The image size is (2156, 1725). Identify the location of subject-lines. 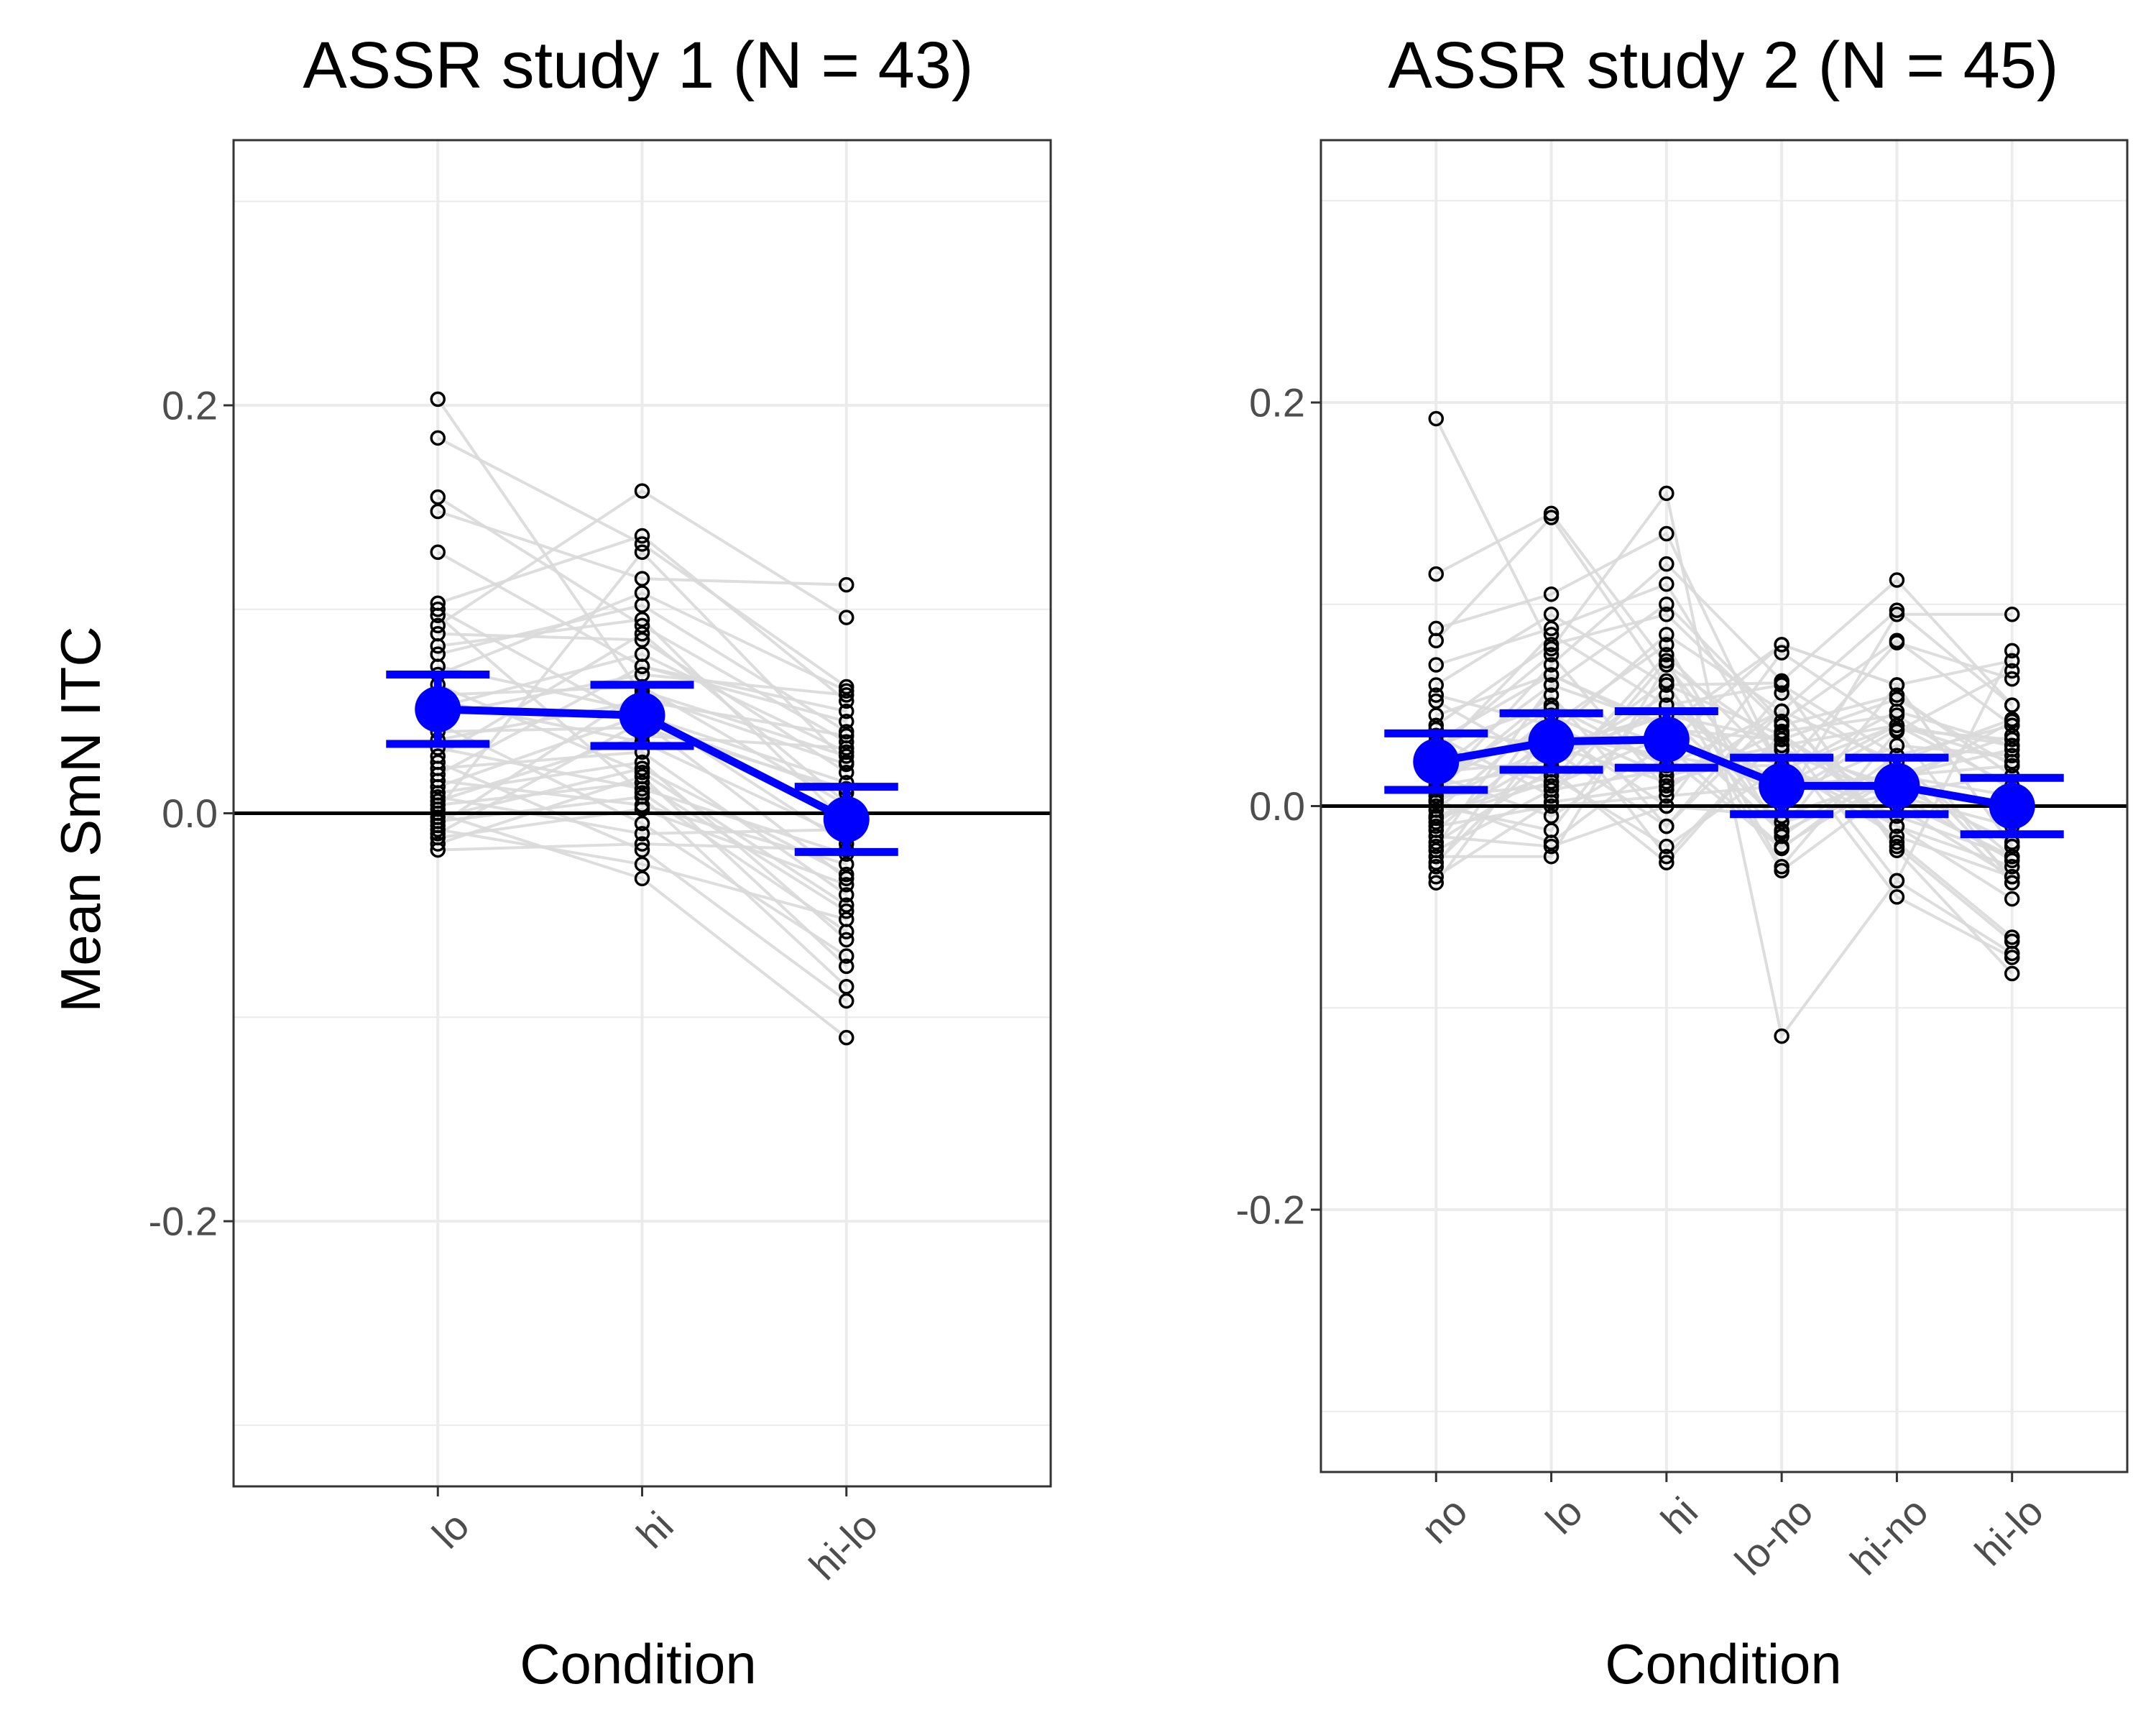
(642, 718).